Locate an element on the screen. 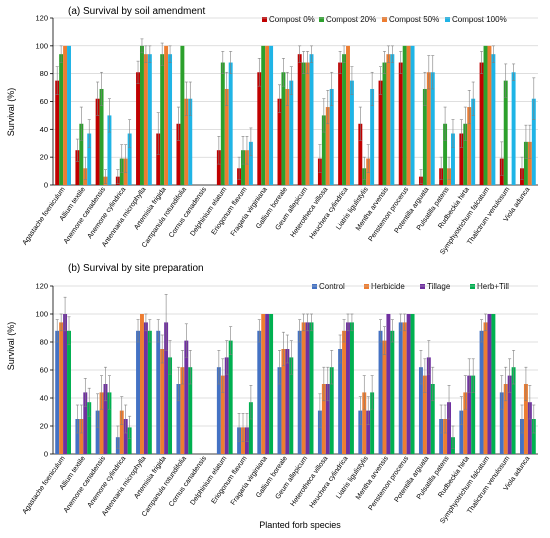  y-tick-label: 40 is located at coordinates (44, 398).